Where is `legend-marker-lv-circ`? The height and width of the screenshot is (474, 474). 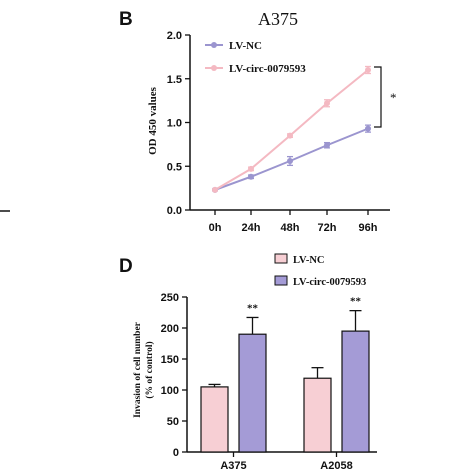
legend-marker-lv-circ is located at coordinates (214, 68).